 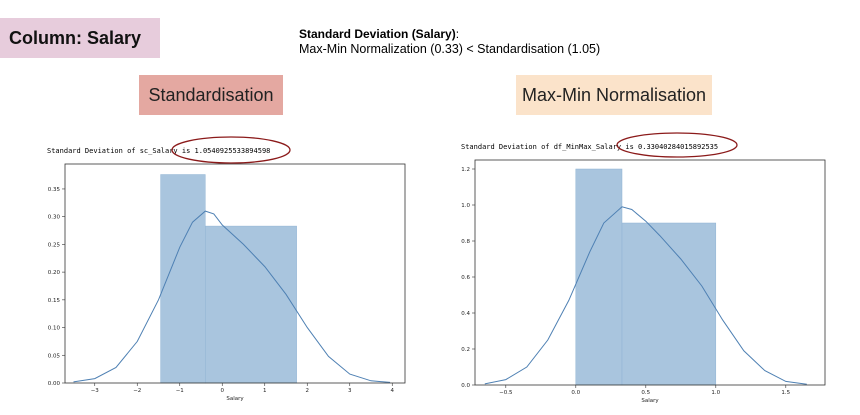 I want to click on minmax-xtick-label: 1.0, so click(x=715, y=393).